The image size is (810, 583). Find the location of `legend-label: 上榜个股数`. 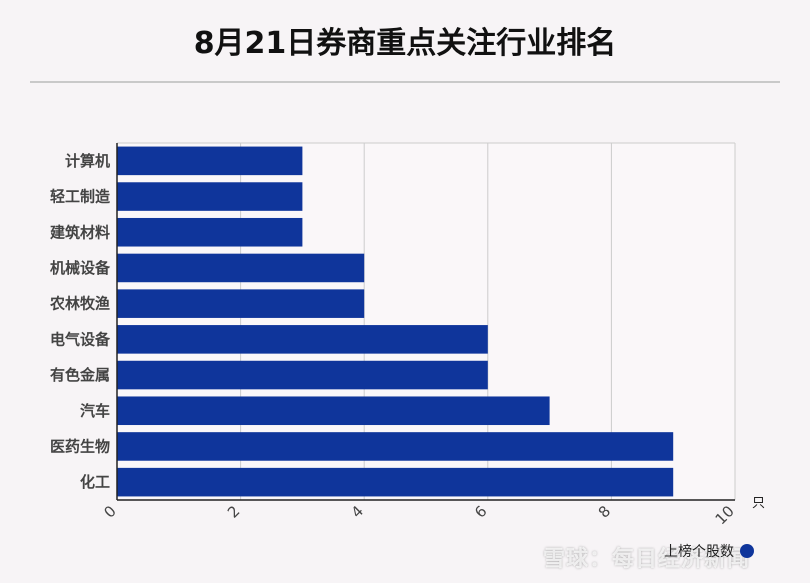

legend-label: 上榜个股数 is located at coordinates (699, 552).